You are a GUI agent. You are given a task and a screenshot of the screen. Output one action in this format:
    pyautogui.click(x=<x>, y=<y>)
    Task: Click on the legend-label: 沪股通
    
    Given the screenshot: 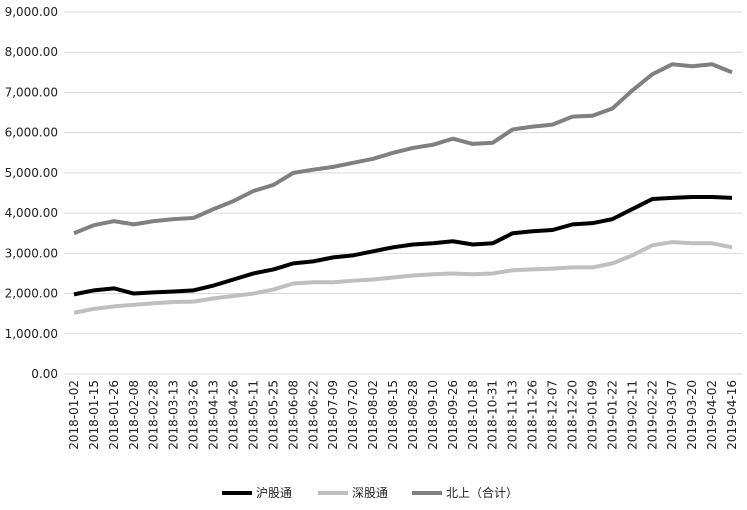 What is the action you would take?
    pyautogui.click(x=274, y=493)
    